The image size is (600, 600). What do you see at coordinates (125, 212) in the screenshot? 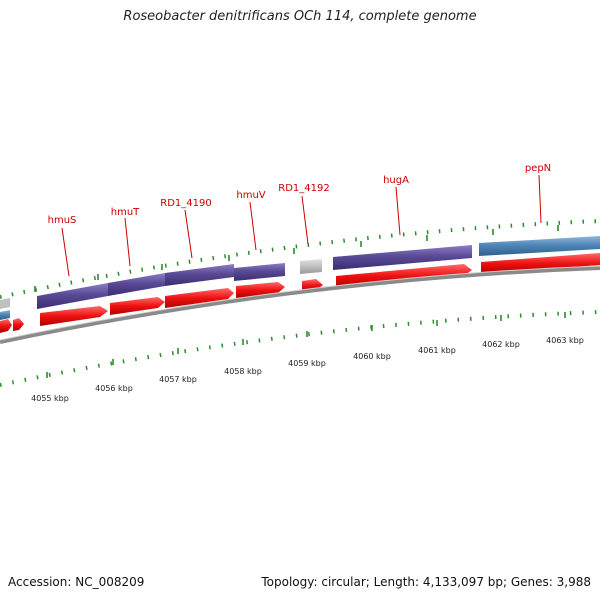
I see `gene-label-hmuT: hmuT` at bounding box center [125, 212].